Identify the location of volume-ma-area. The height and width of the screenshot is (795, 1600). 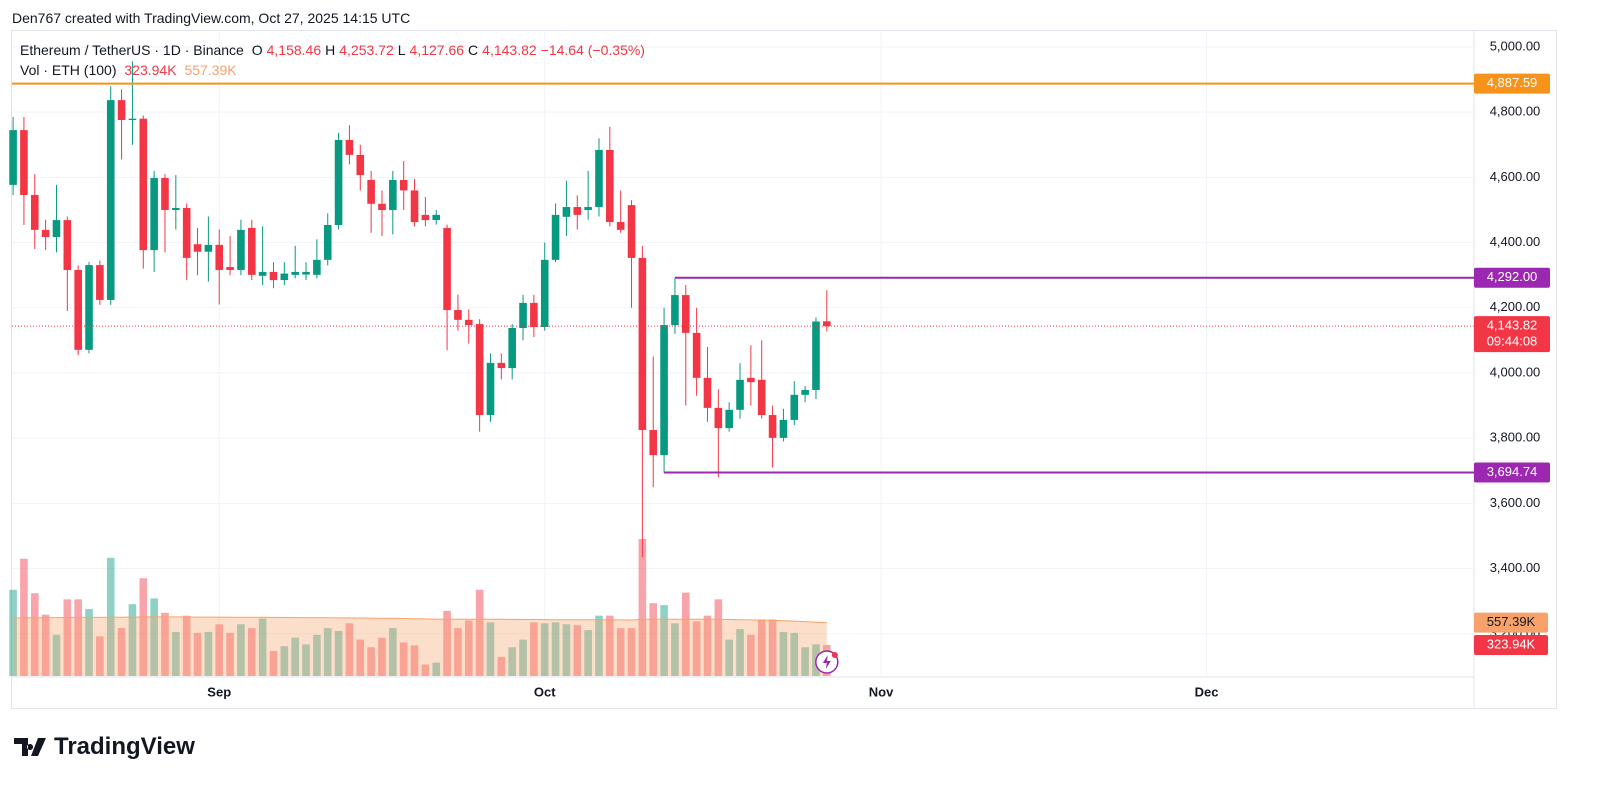
(420, 646).